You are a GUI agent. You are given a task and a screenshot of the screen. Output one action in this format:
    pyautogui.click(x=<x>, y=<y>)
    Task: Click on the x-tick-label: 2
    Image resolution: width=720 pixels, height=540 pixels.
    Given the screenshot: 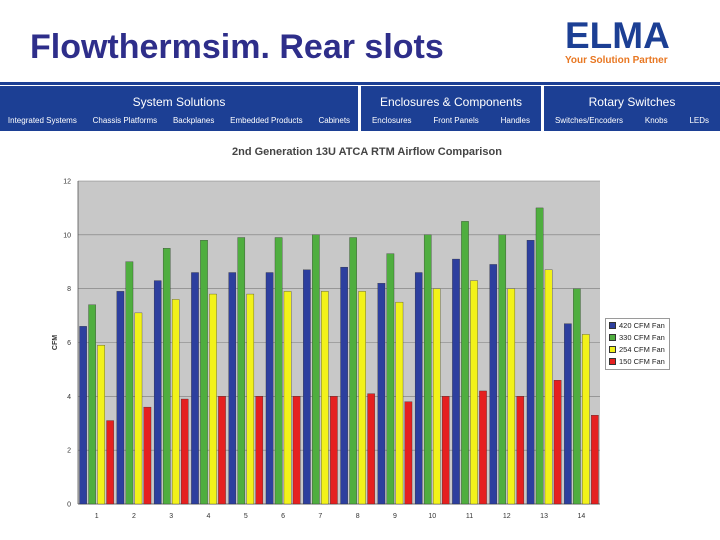 What is the action you would take?
    pyautogui.click(x=134, y=516)
    